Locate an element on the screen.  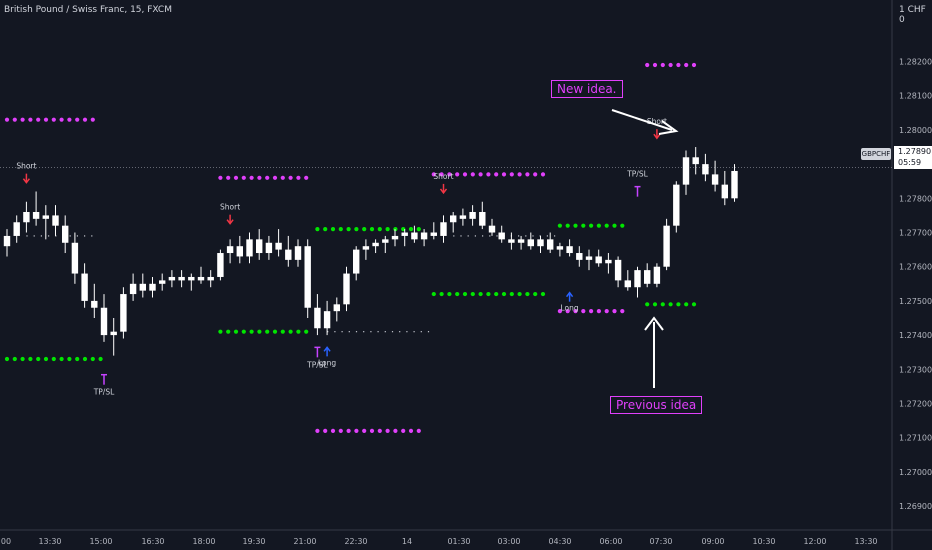
target-dot-level is located at coordinates (368, 430).